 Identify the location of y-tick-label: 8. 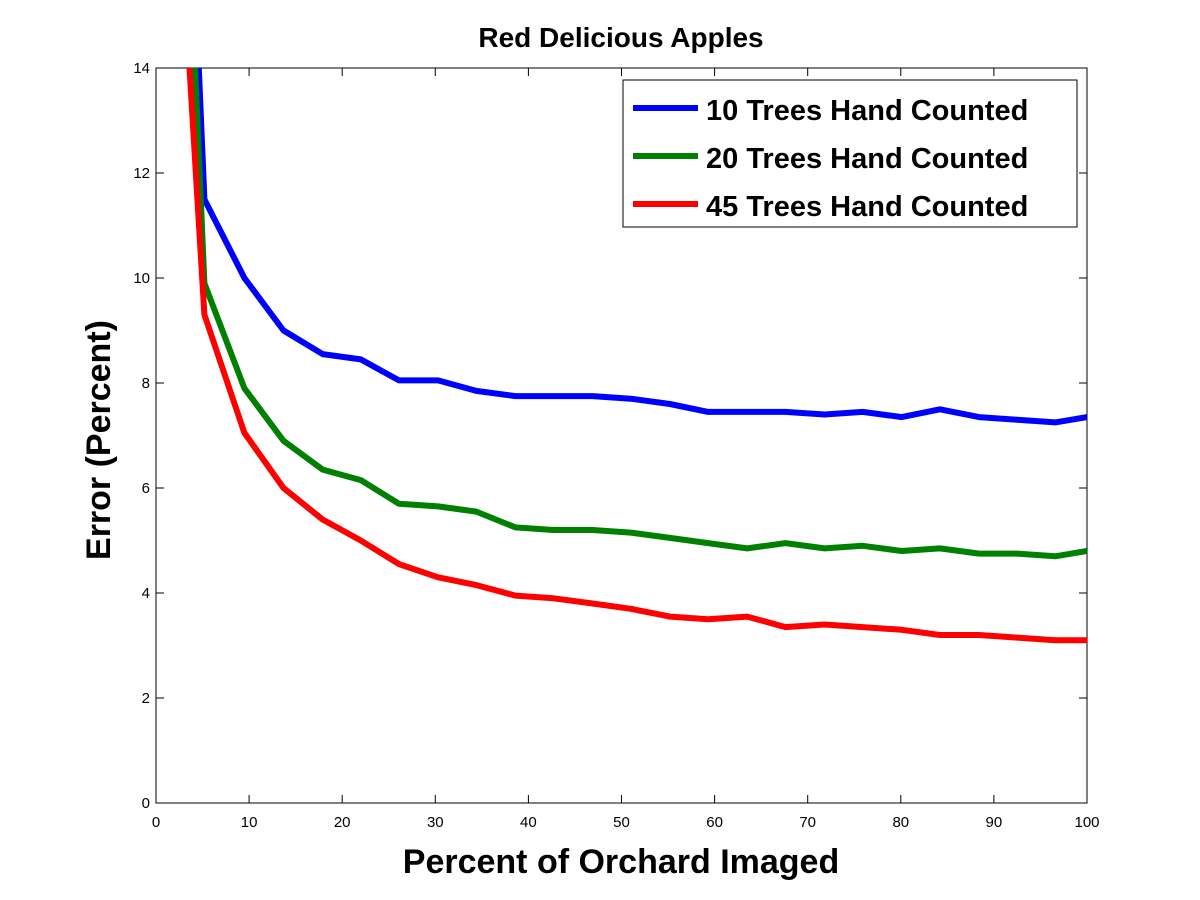
(146, 383).